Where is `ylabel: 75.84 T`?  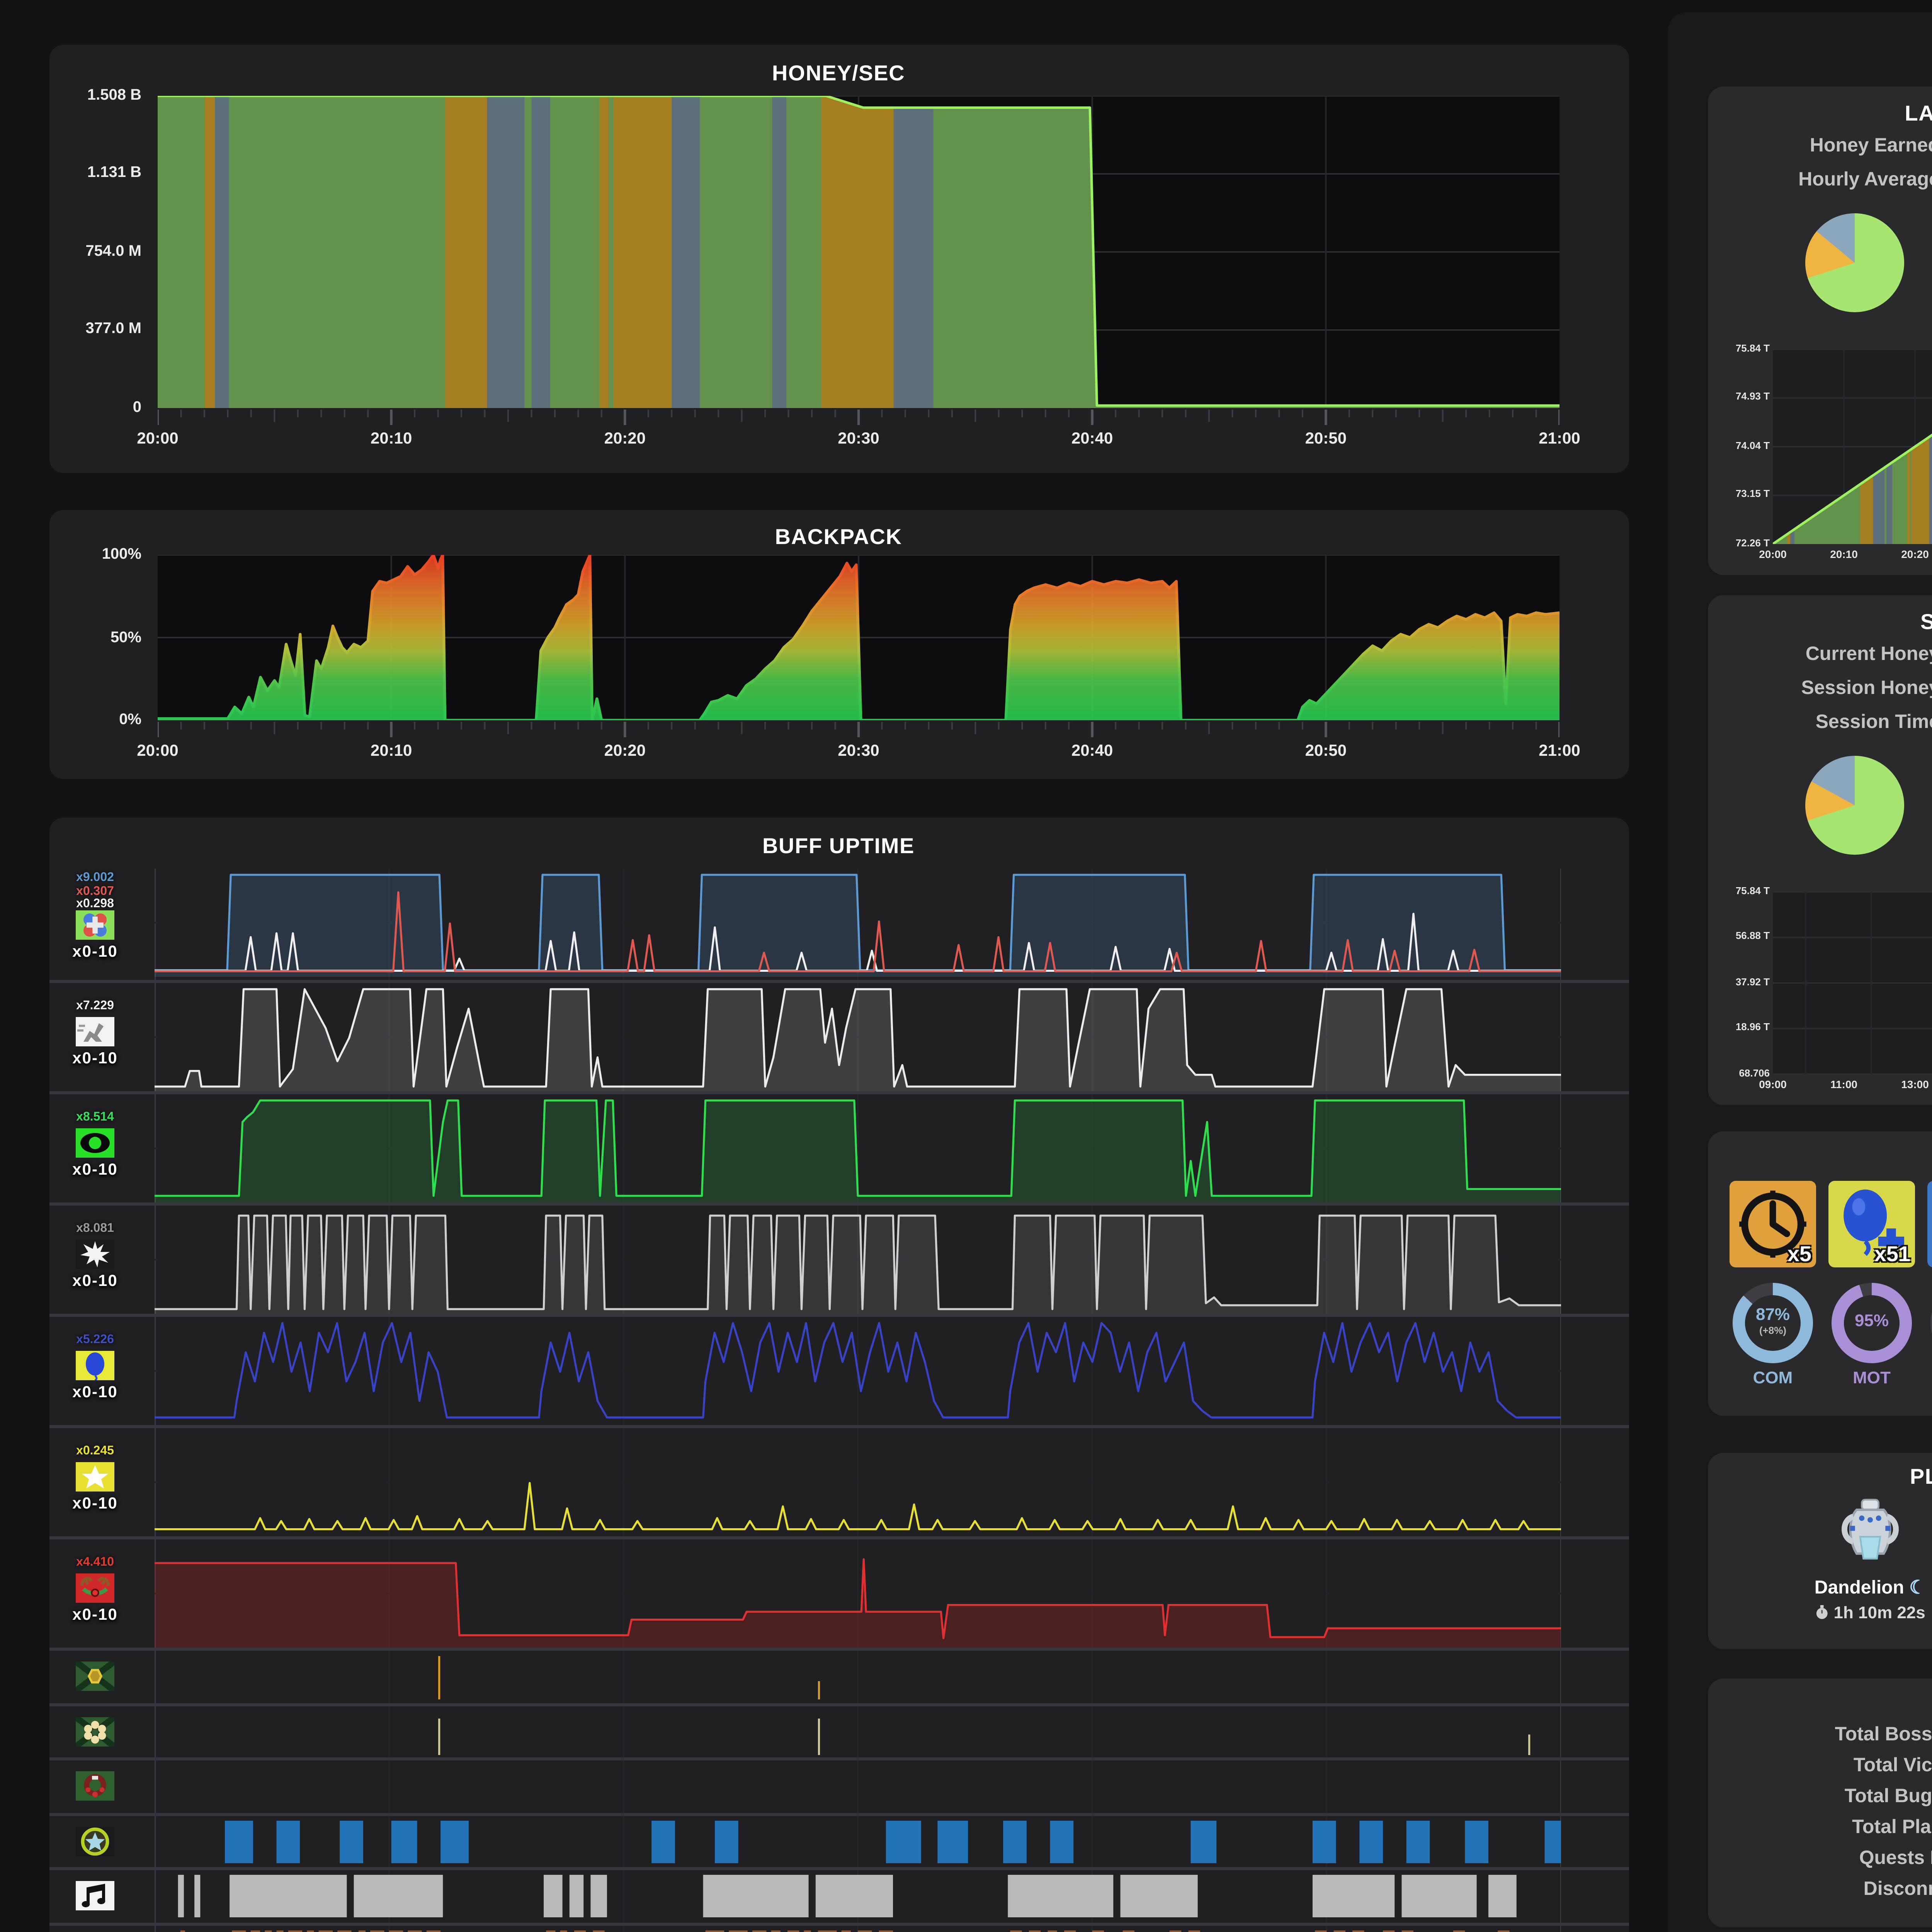
ylabel: 75.84 T is located at coordinates (1753, 891).